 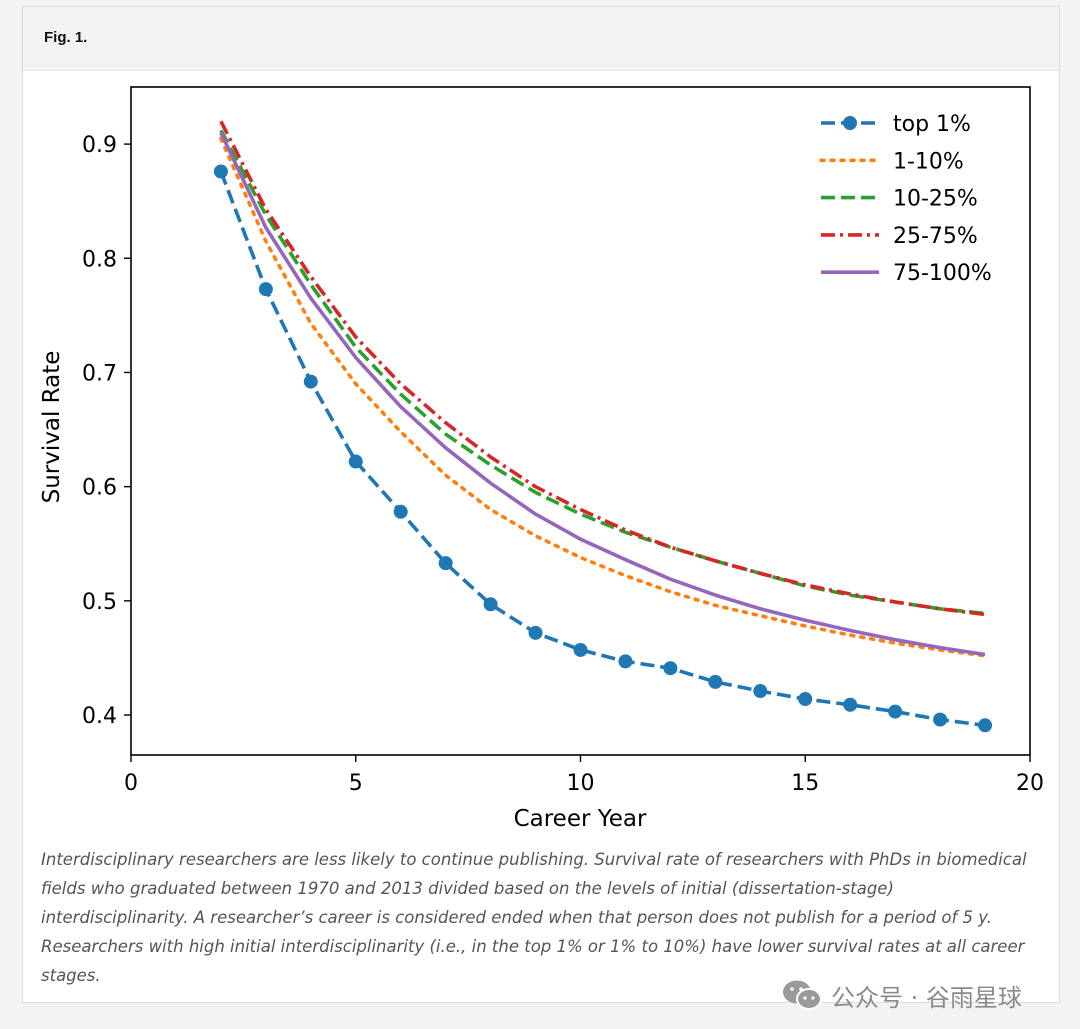 I want to click on legend-label: 75-100%, so click(x=942, y=273).